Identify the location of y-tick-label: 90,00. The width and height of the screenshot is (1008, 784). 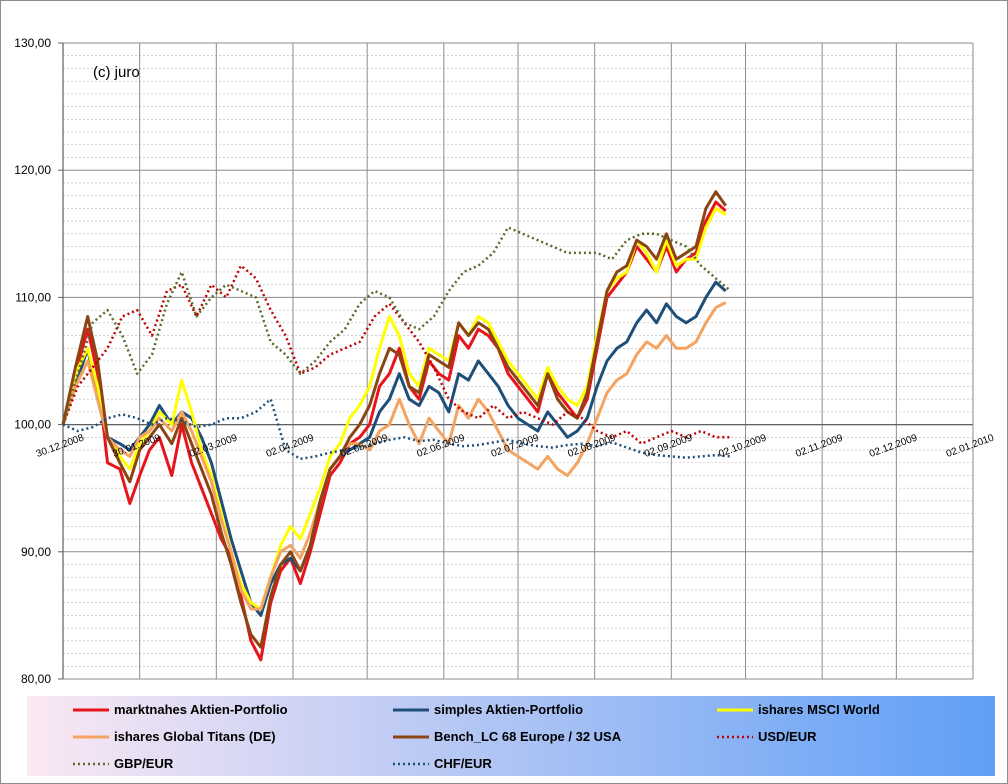
(36, 552).